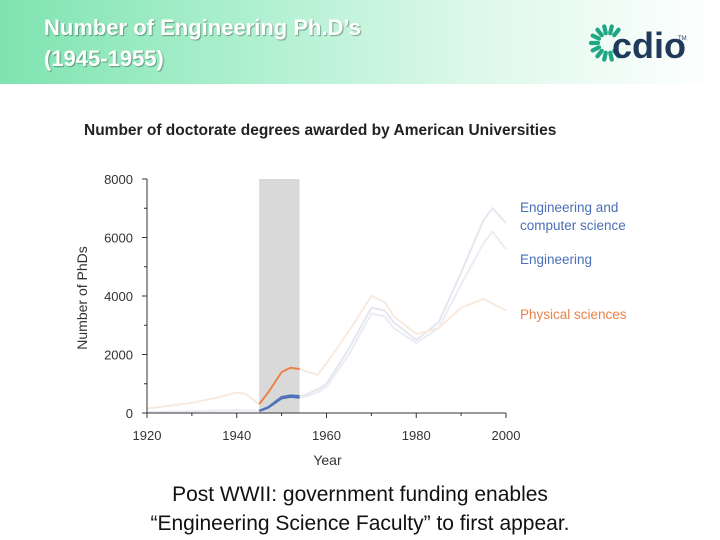 The image size is (720, 540). Describe the element at coordinates (649, 45) in the screenshot. I see `logo-text: cdio` at that location.